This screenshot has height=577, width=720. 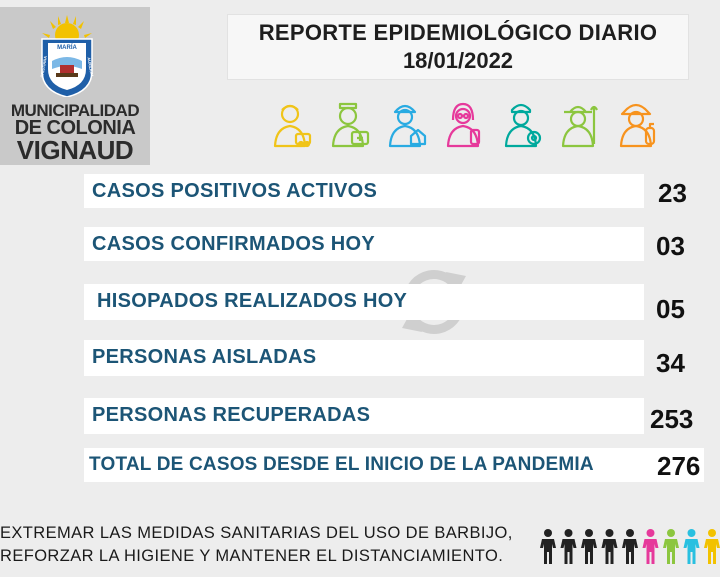 What do you see at coordinates (679, 466) in the screenshot?
I see `stat-value-total-cases: 276` at bounding box center [679, 466].